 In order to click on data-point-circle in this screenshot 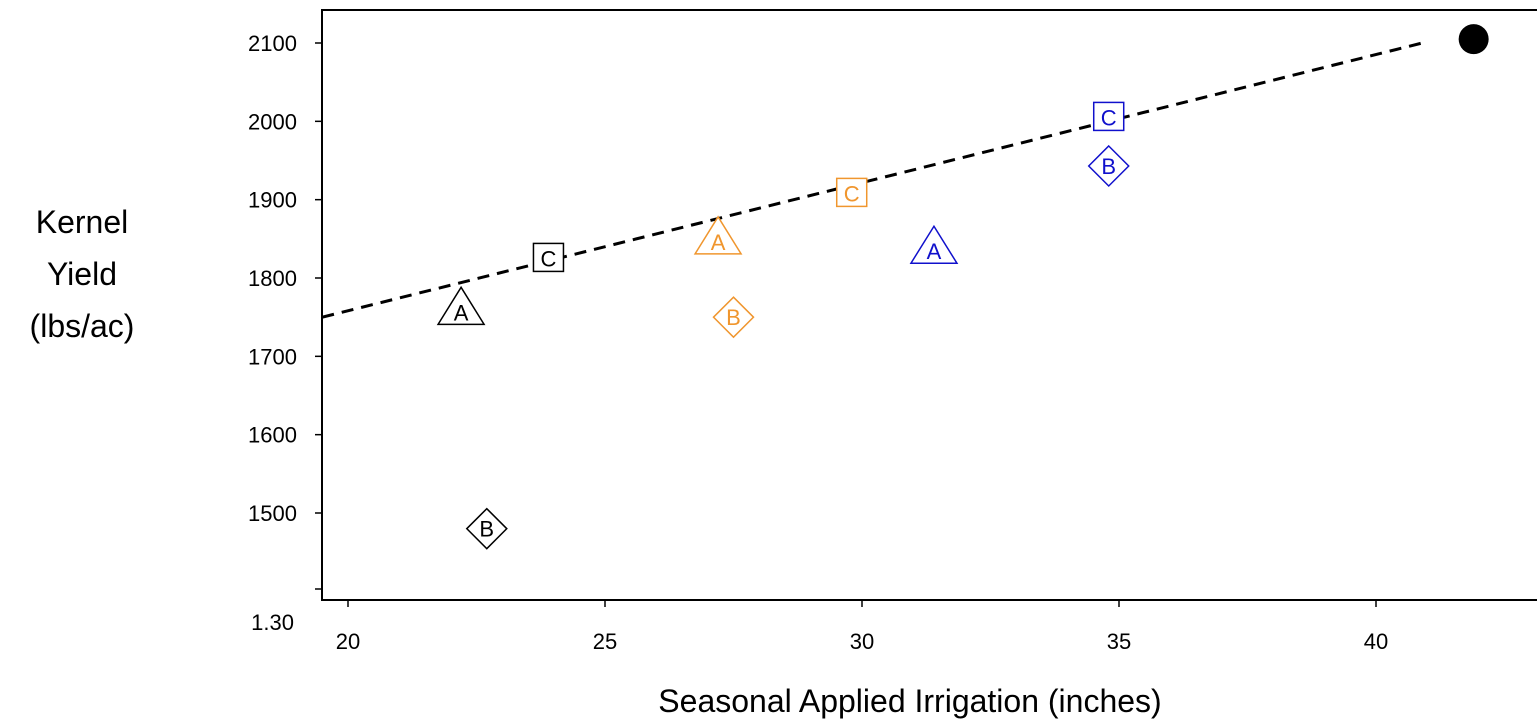, I will do `click(1473, 39)`.